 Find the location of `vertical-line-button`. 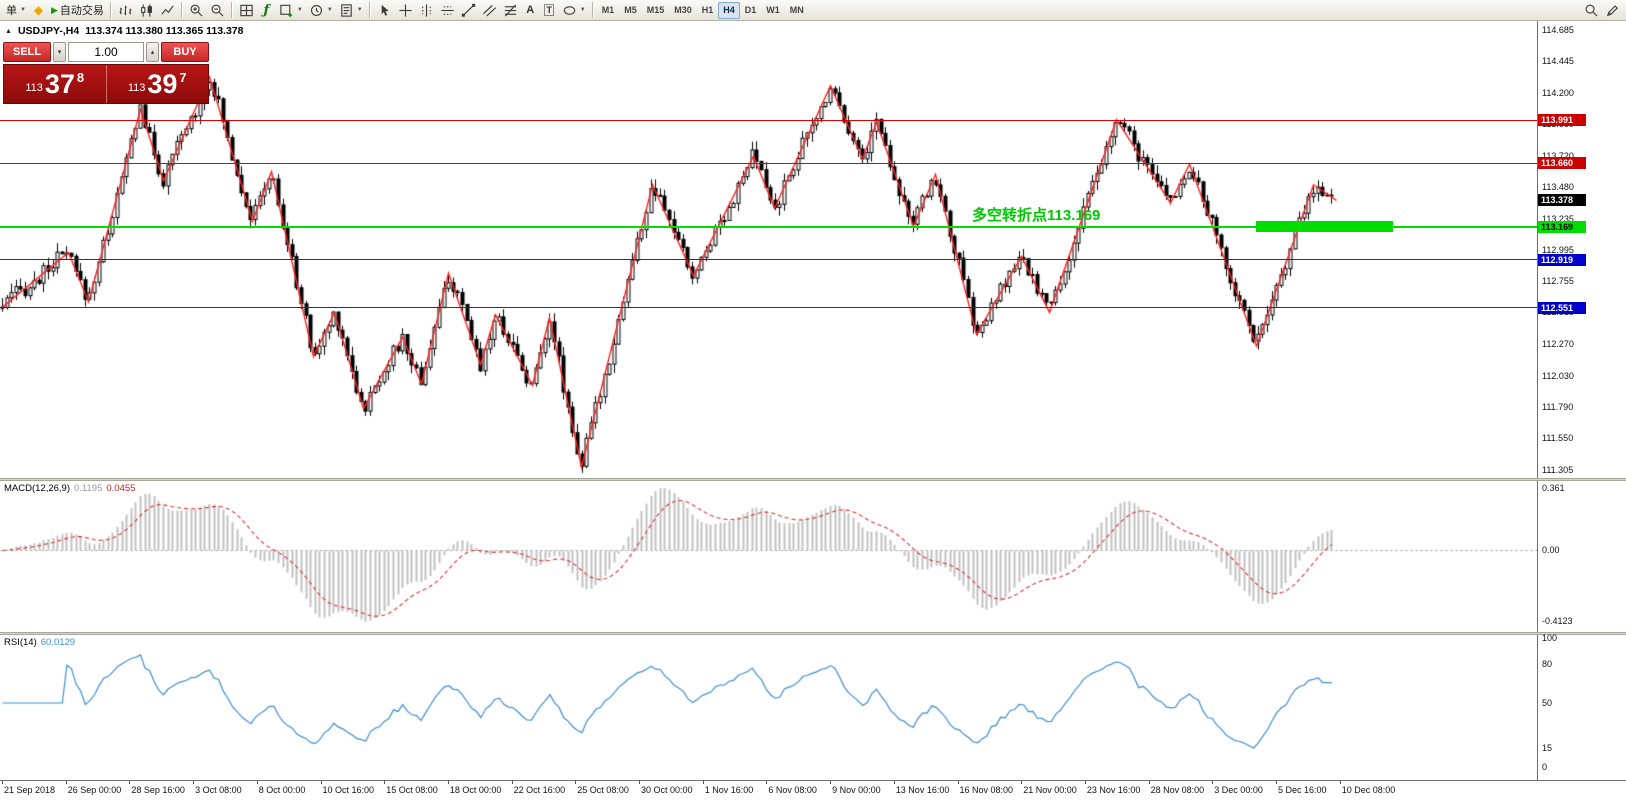

vertical-line-button is located at coordinates (426, 10).